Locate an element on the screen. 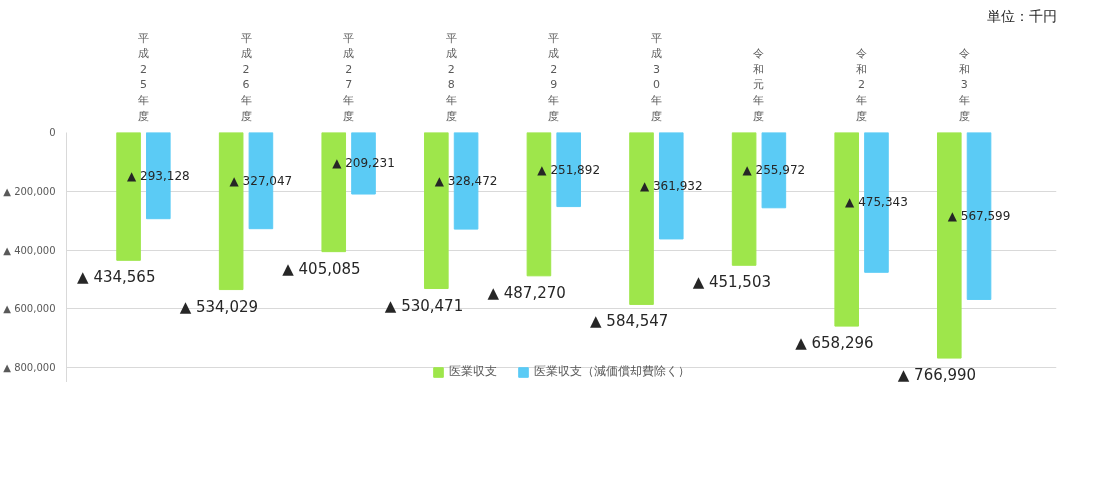 This screenshot has height=501, width=1112. x-tick-label: 令和3年度 is located at coordinates (964, 85).